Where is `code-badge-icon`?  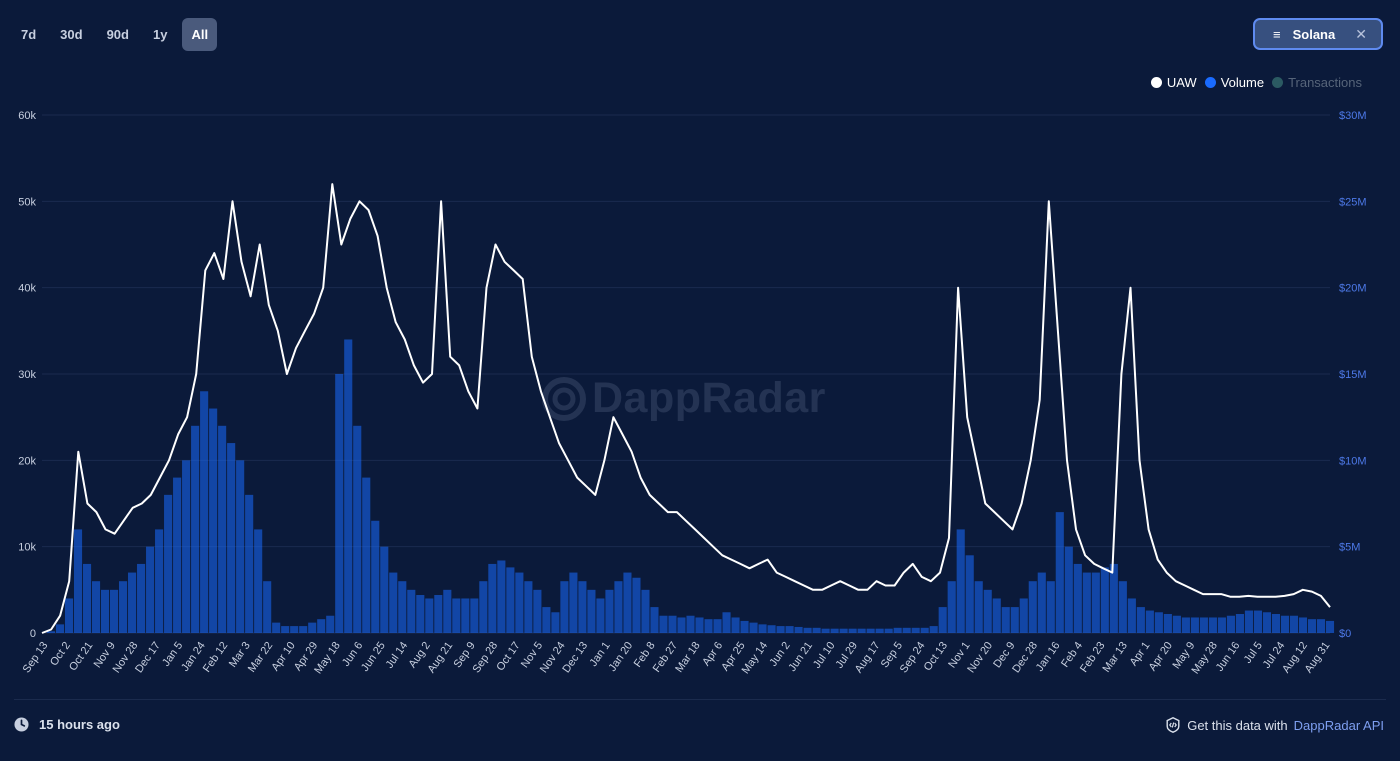
code-badge-icon is located at coordinates (1173, 725).